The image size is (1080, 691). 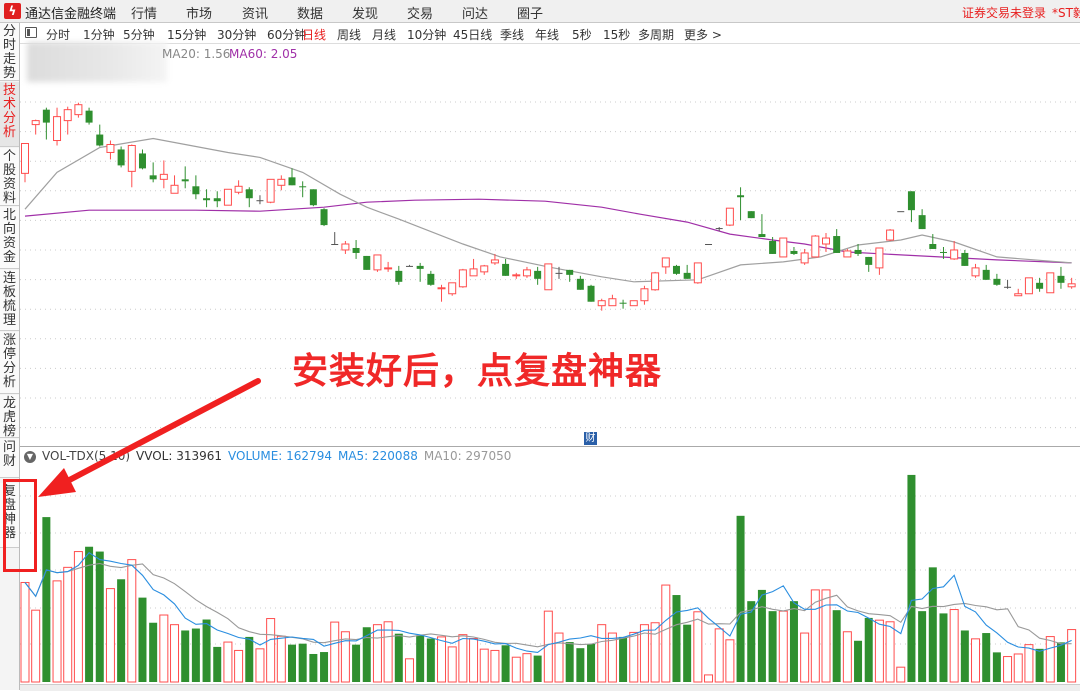 What do you see at coordinates (187, 35) in the screenshot?
I see `period-3: 15分钟` at bounding box center [187, 35].